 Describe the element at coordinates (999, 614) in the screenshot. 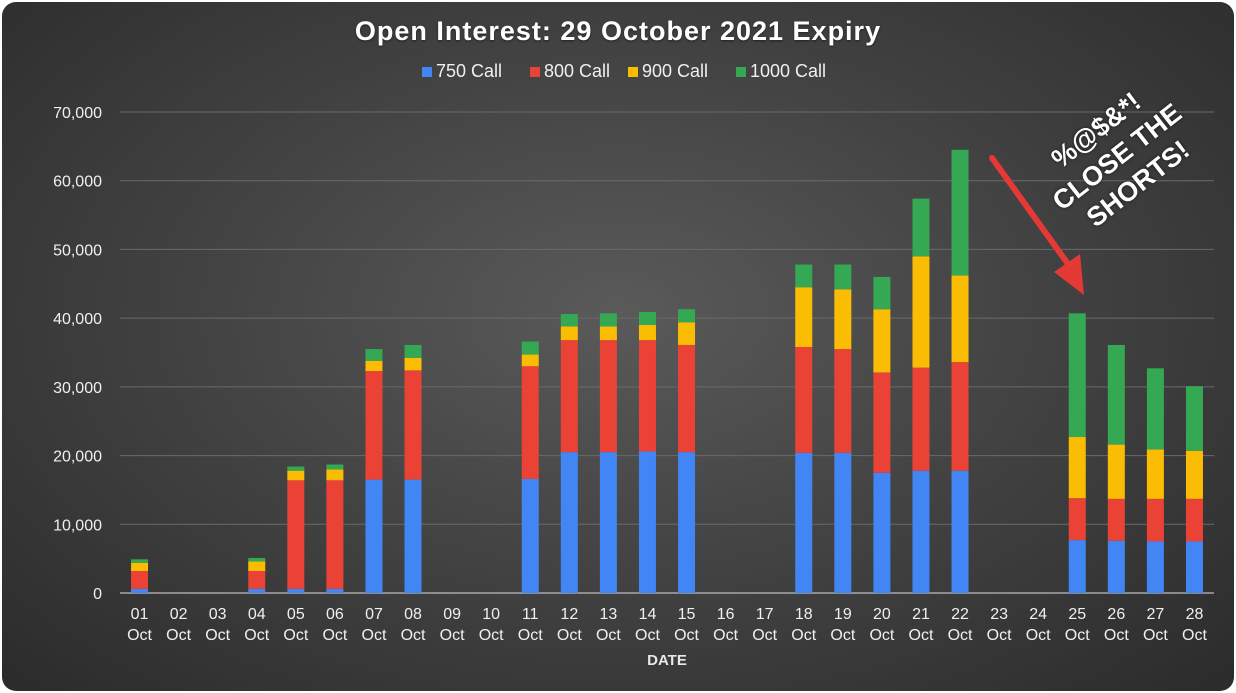

I see `x-tick-day: 23` at that location.